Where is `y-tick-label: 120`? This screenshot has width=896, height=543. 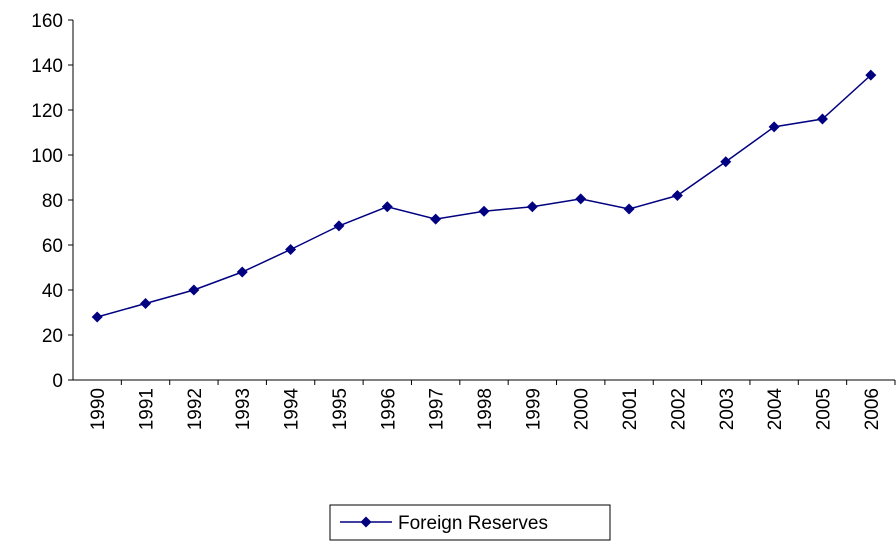 y-tick-label: 120 is located at coordinates (47, 111).